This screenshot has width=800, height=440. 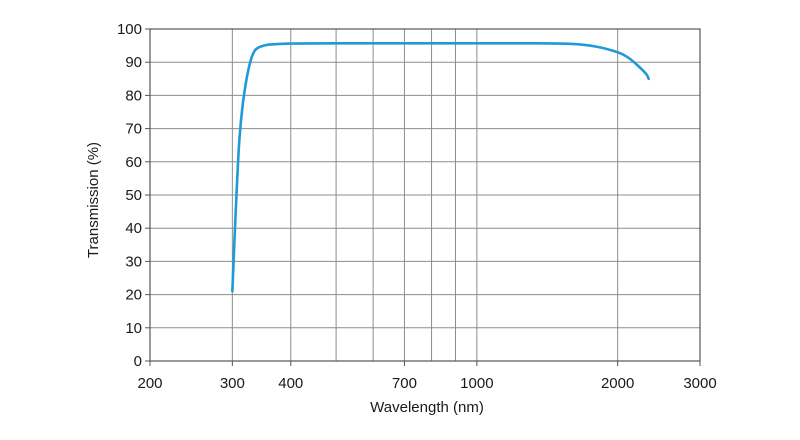 I want to click on x-tick-label-1000: 1000, so click(x=476, y=383).